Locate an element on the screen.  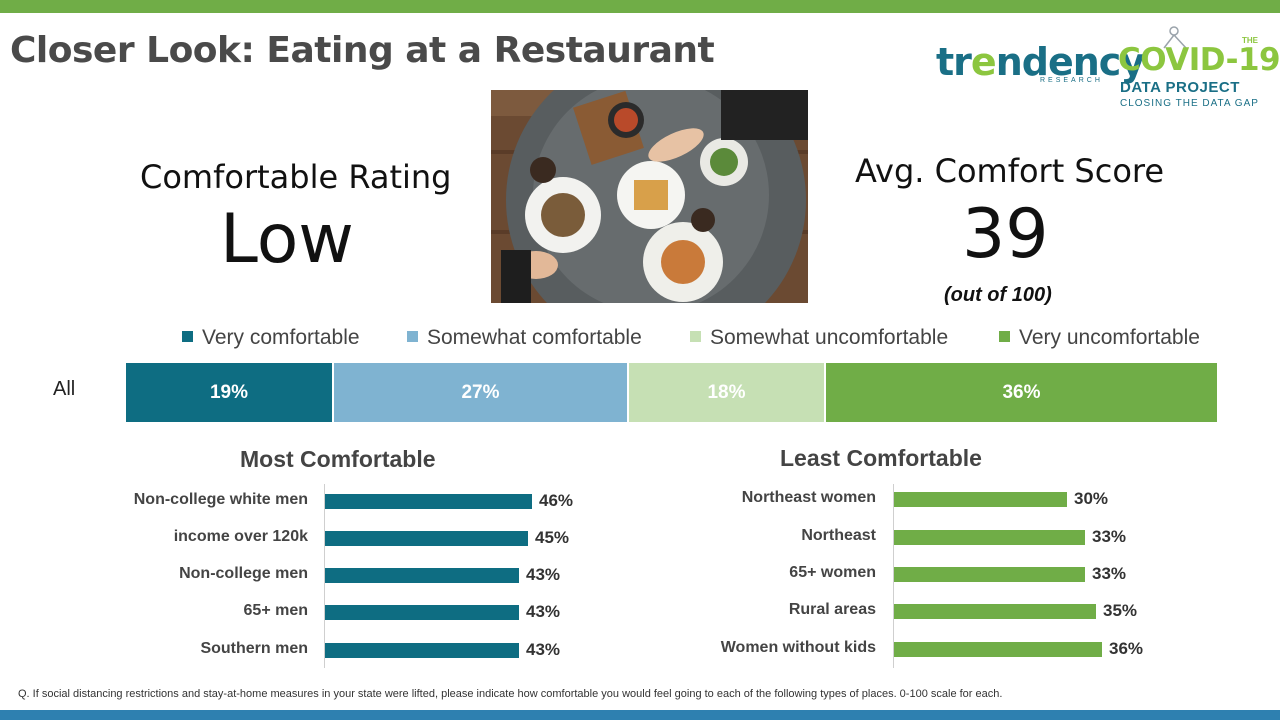
top-accent-band is located at coordinates (640, 6).